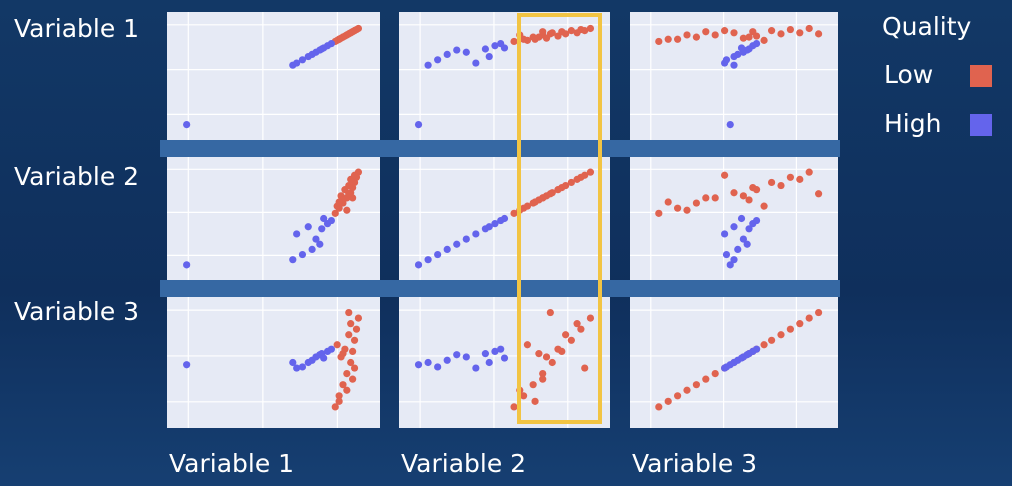 This screenshot has height=486, width=1012. Describe the element at coordinates (231, 463) in the screenshot. I see `column-label: Variable 1` at that location.